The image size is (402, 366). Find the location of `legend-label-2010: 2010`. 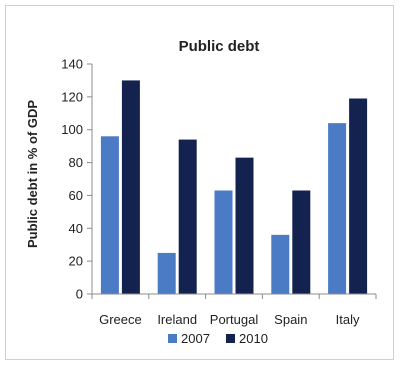

legend-label-2010: 2010 is located at coordinates (253, 338).